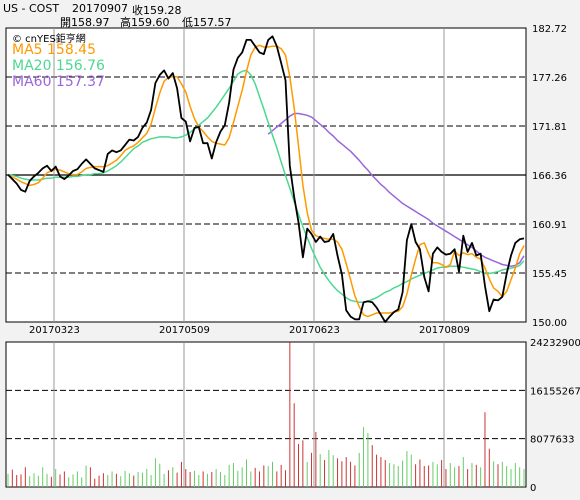 This screenshot has width=580, height=500. What do you see at coordinates (85, 22) in the screenshot?
I see `open-label: 開158.97` at bounding box center [85, 22].